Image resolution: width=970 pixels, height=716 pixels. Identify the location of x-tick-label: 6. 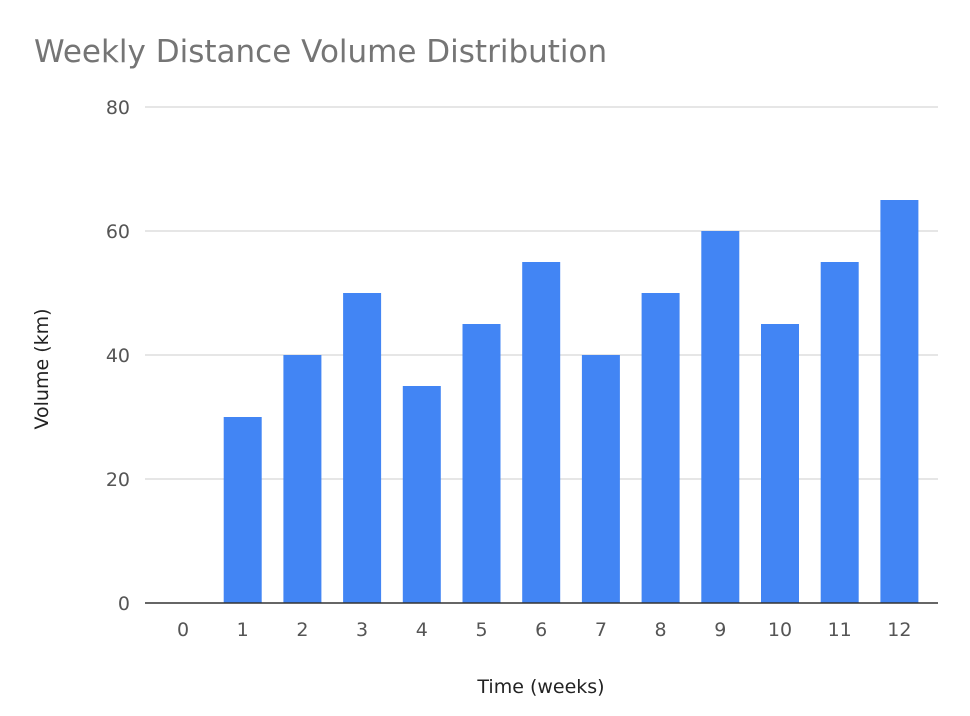
(541, 630).